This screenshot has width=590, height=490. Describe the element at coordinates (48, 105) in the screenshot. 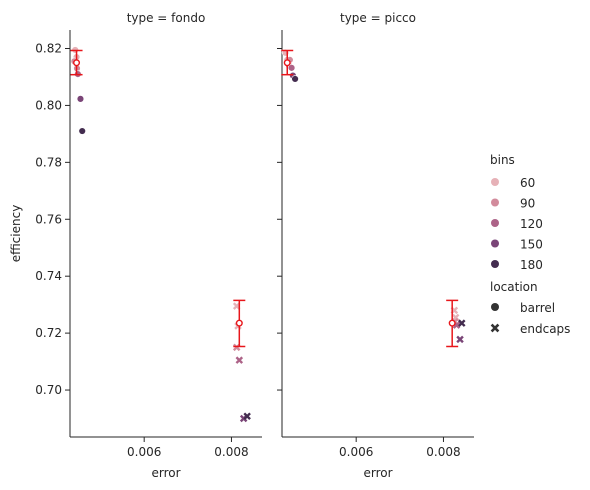

I see `y-tick-label: 0.80` at that location.